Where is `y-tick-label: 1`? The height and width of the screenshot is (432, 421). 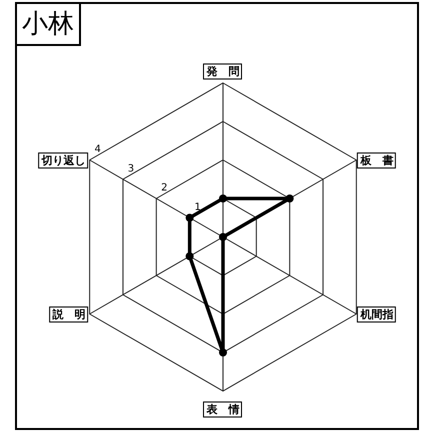
y-tick-label: 1 is located at coordinates (197, 207).